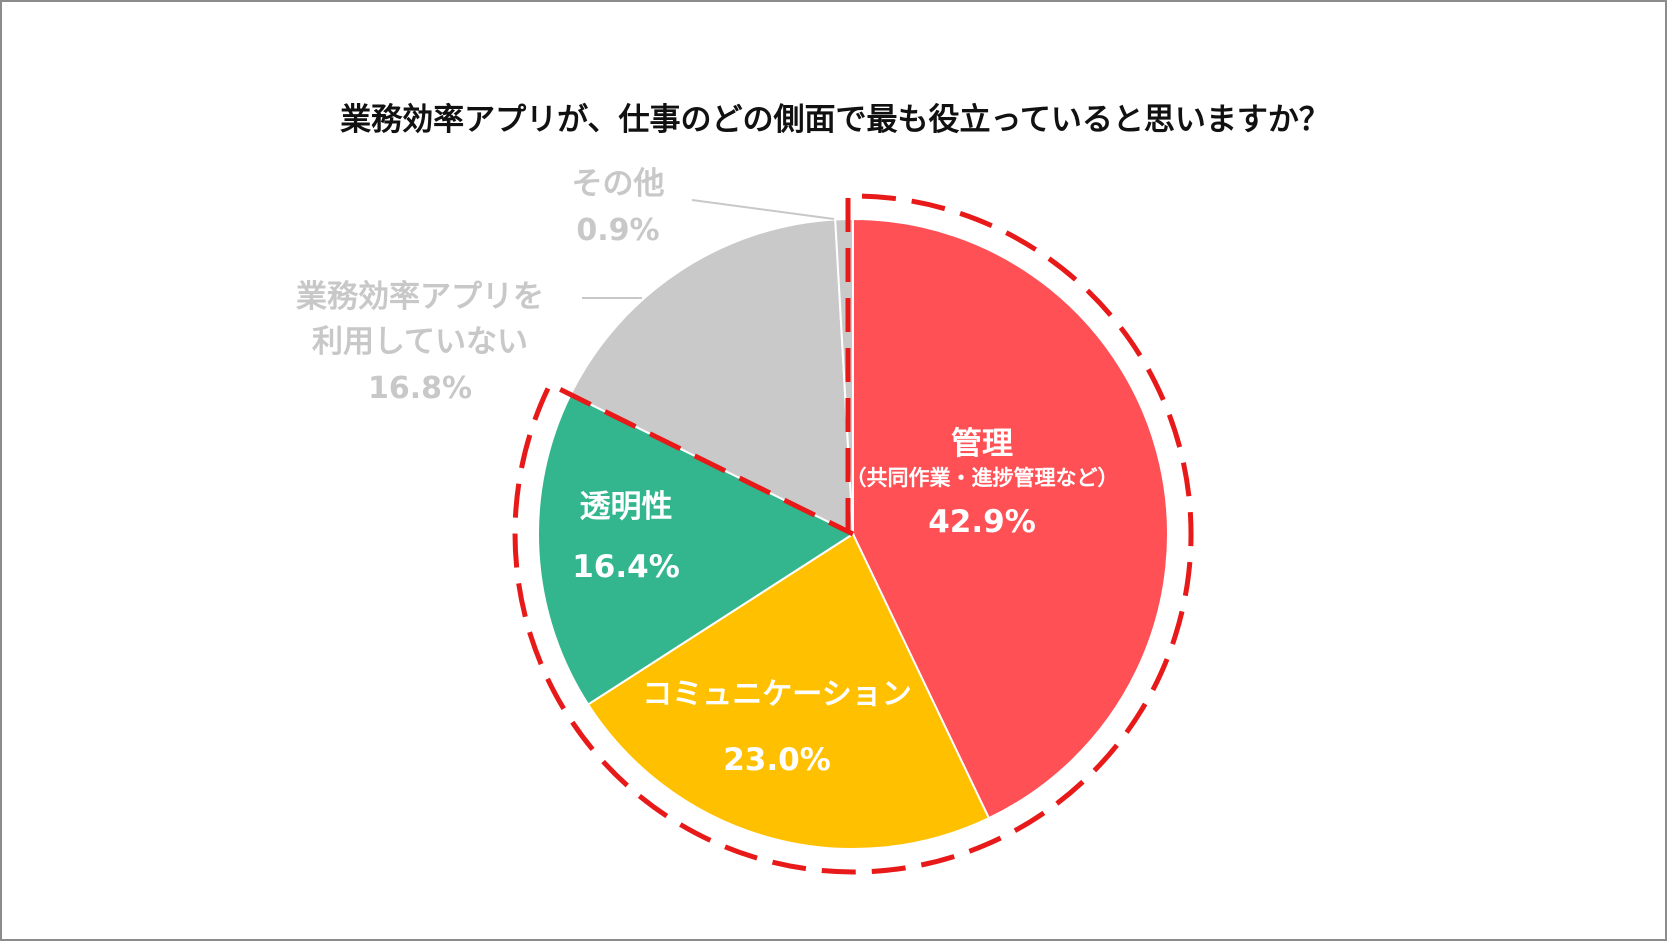  I want to click on slice-label-transparency: 透明性, so click(626, 507).